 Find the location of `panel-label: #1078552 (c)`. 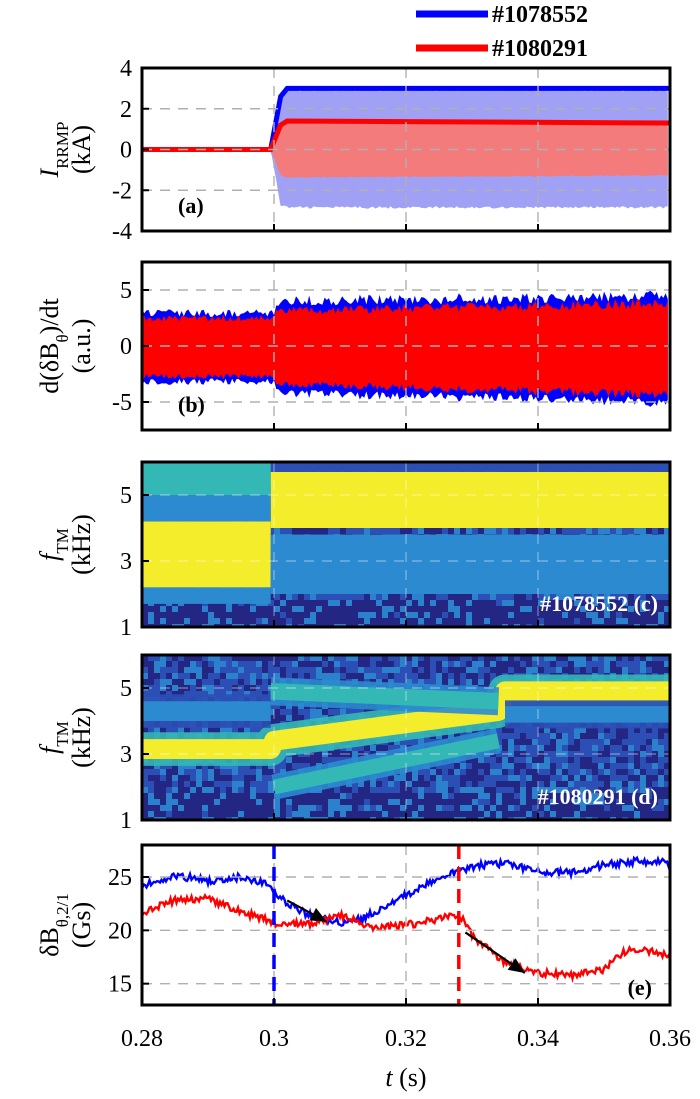

panel-label: #1078552 (c) is located at coordinates (599, 603).